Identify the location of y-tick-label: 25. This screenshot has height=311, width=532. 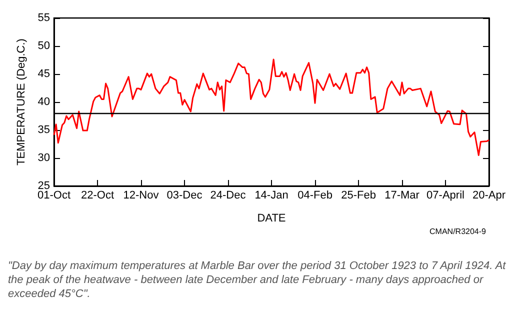
(44, 186).